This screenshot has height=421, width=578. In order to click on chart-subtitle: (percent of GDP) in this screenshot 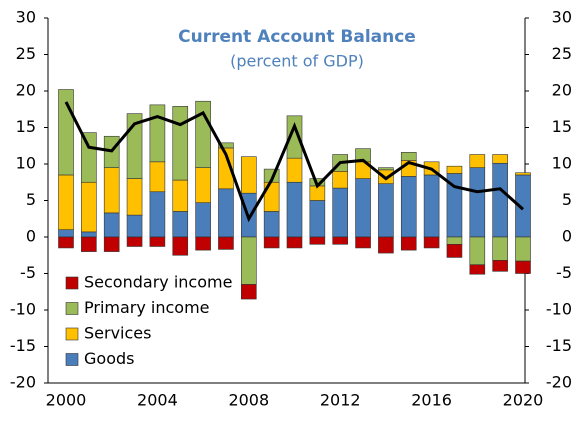, I will do `click(297, 61)`.